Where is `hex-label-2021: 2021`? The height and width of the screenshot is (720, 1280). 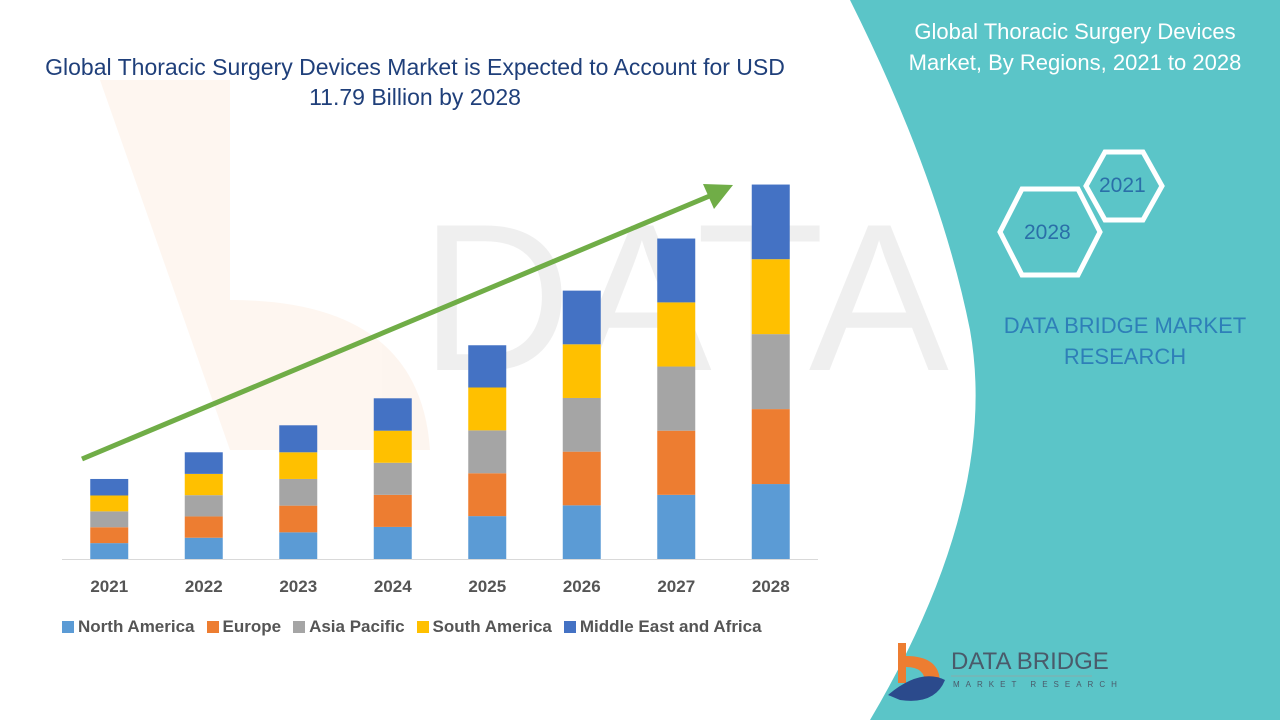
hex-label-2021: 2021 is located at coordinates (1122, 185).